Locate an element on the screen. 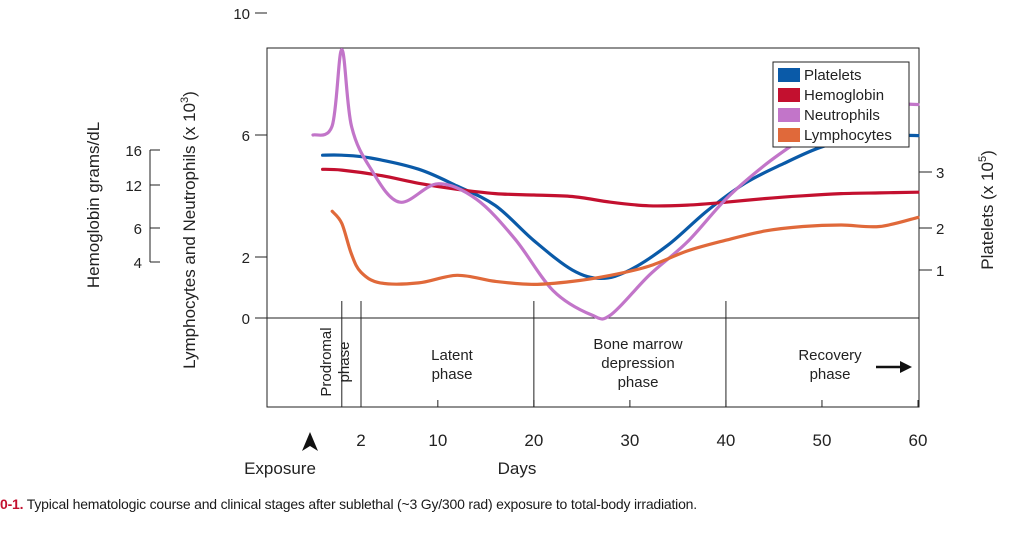 This screenshot has width=1024, height=551. legend-swatch-lymphocytes is located at coordinates (789, 135).